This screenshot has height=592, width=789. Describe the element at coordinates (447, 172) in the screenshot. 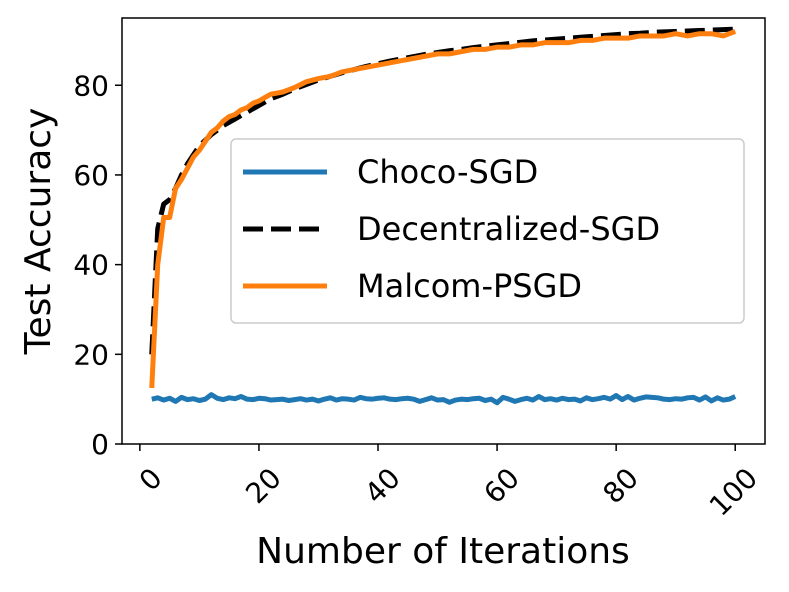

I see `legend-label: Choco-SGD` at that location.